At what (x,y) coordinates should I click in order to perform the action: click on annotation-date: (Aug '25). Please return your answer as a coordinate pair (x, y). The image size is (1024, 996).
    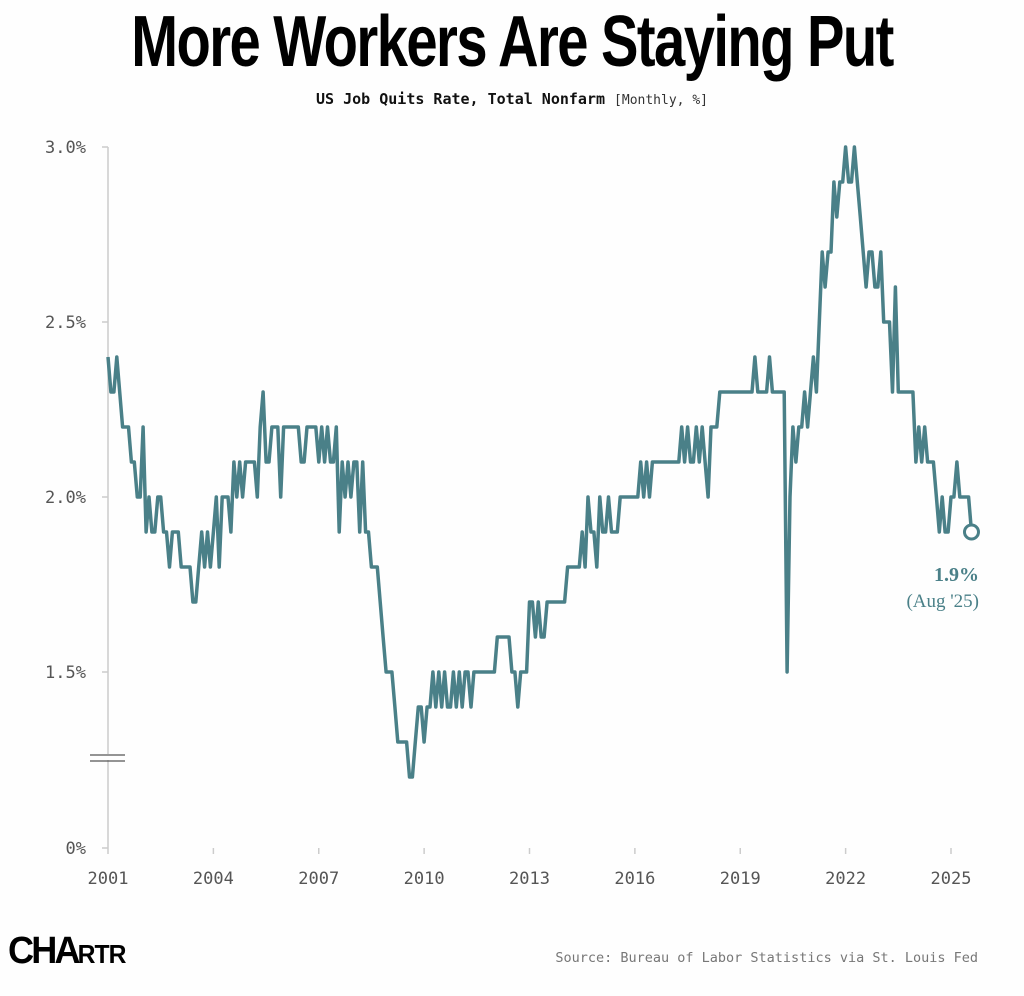
    Looking at the image, I should click on (942, 601).